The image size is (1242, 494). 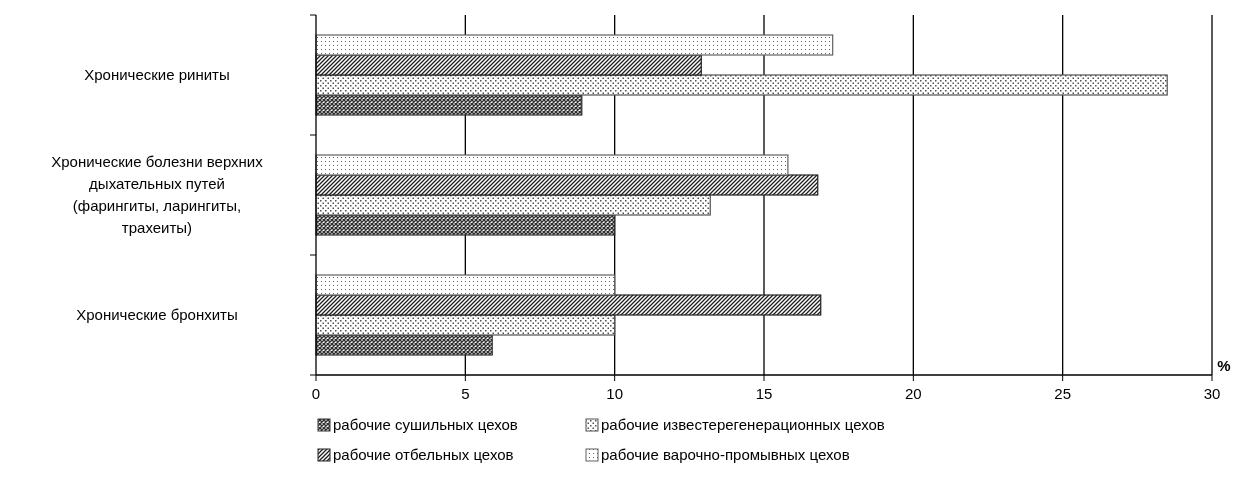 I want to click on x-tick-label: 0, so click(x=316, y=393).